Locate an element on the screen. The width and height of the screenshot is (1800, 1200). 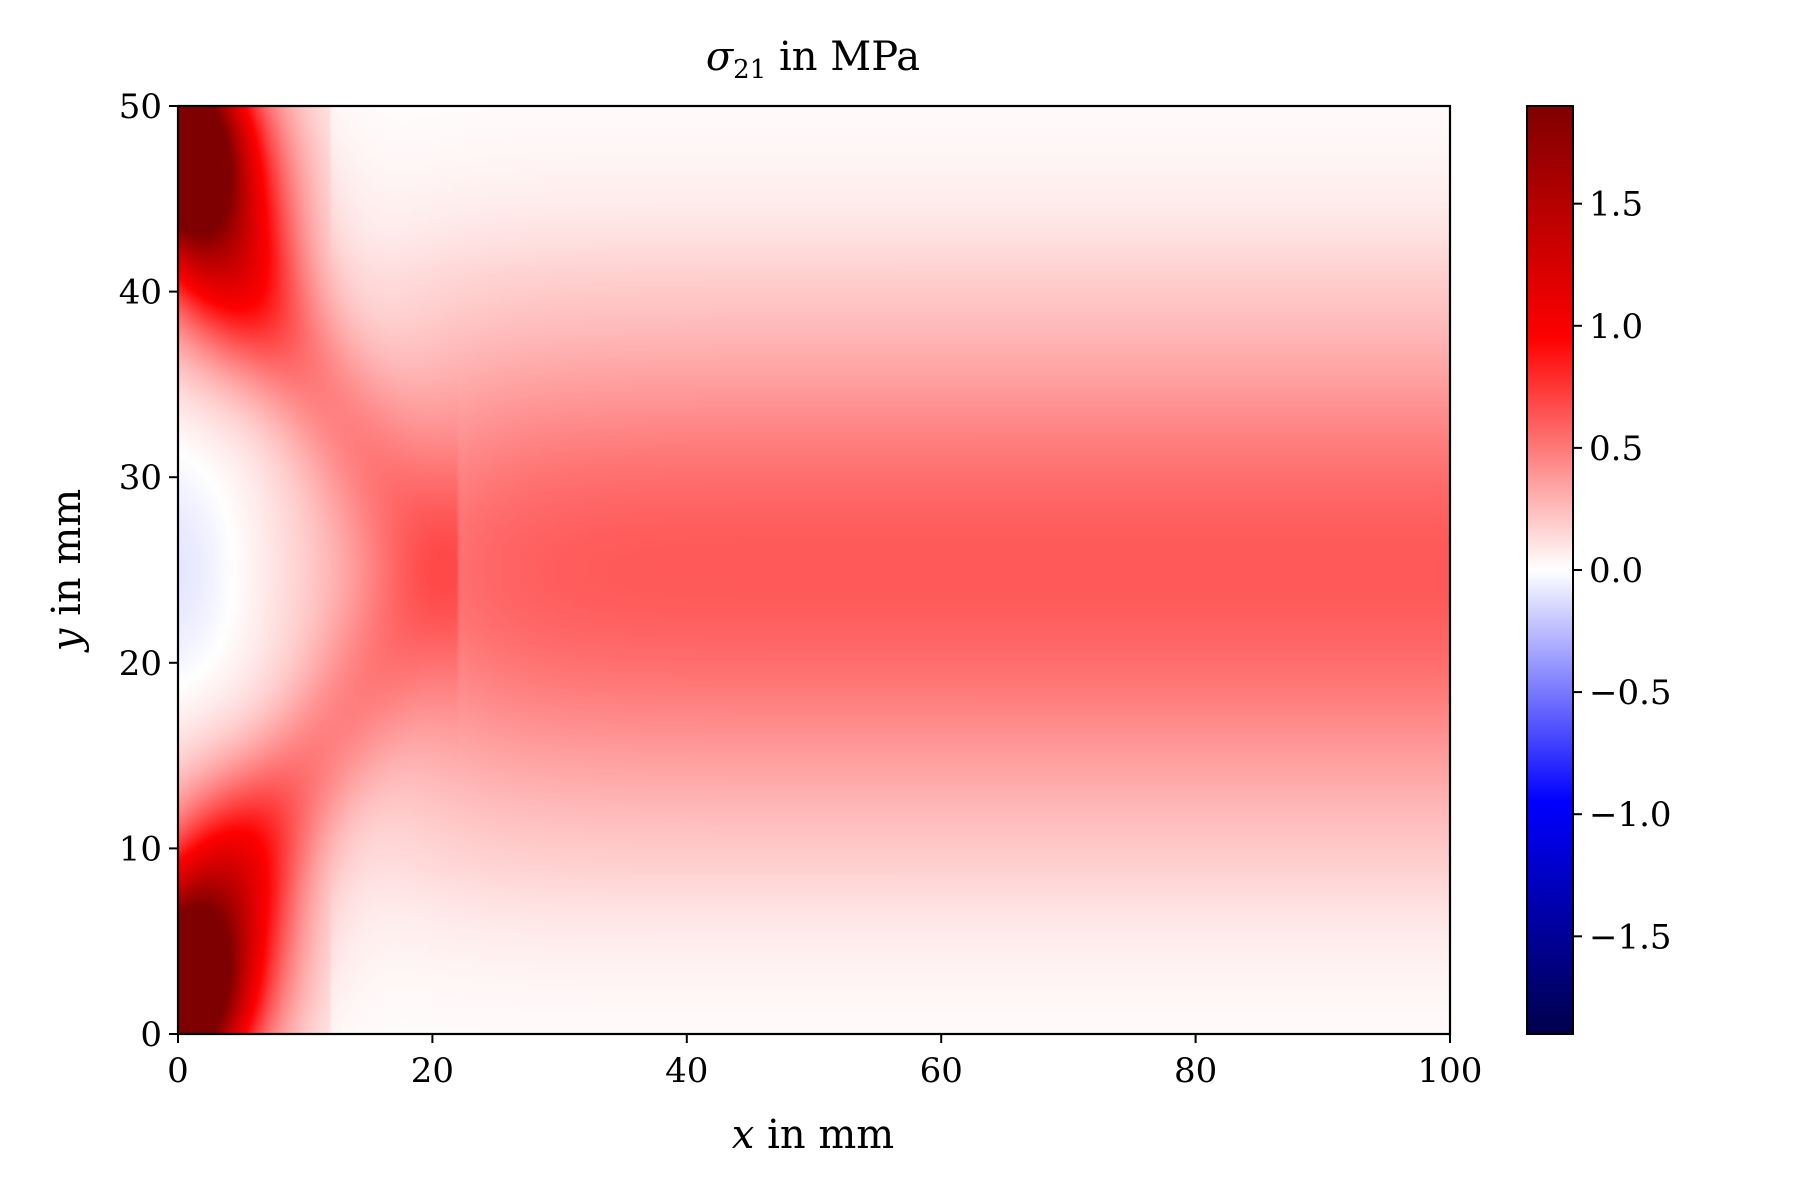
y-tick-label: 20 is located at coordinates (140, 664).